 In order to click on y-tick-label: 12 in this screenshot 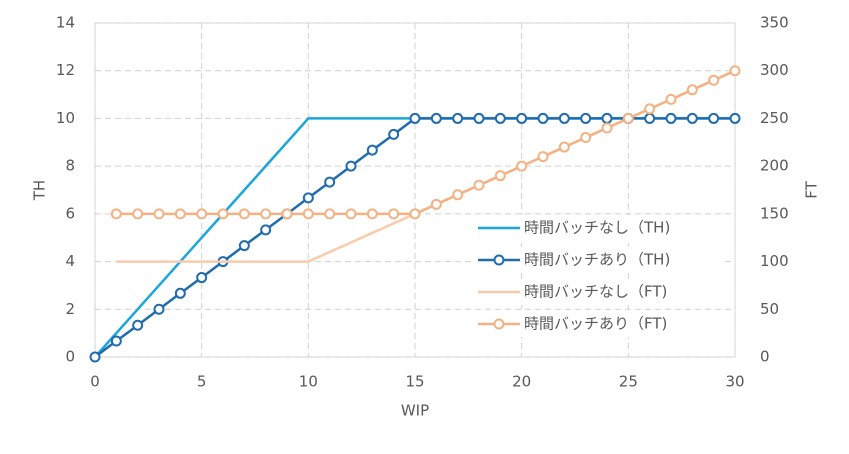, I will do `click(65, 70)`.